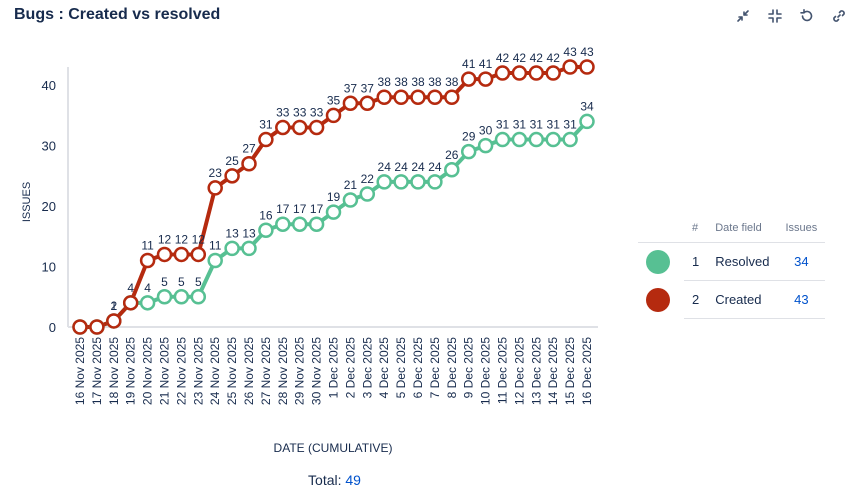 The height and width of the screenshot is (495, 859). I want to click on shrink-icon, so click(775, 16).